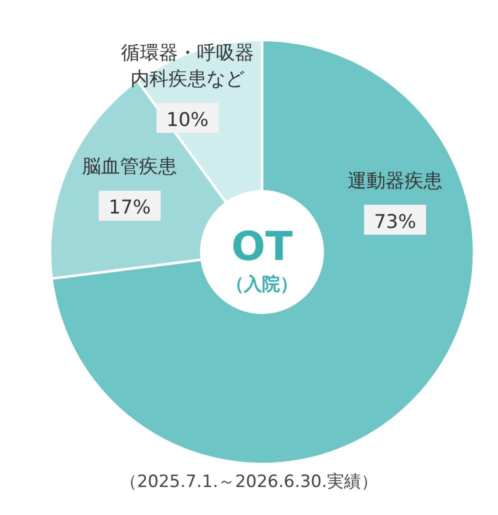 The height and width of the screenshot is (515, 498). Describe the element at coordinates (395, 221) in the screenshot. I see `data-label: 73%` at that location.